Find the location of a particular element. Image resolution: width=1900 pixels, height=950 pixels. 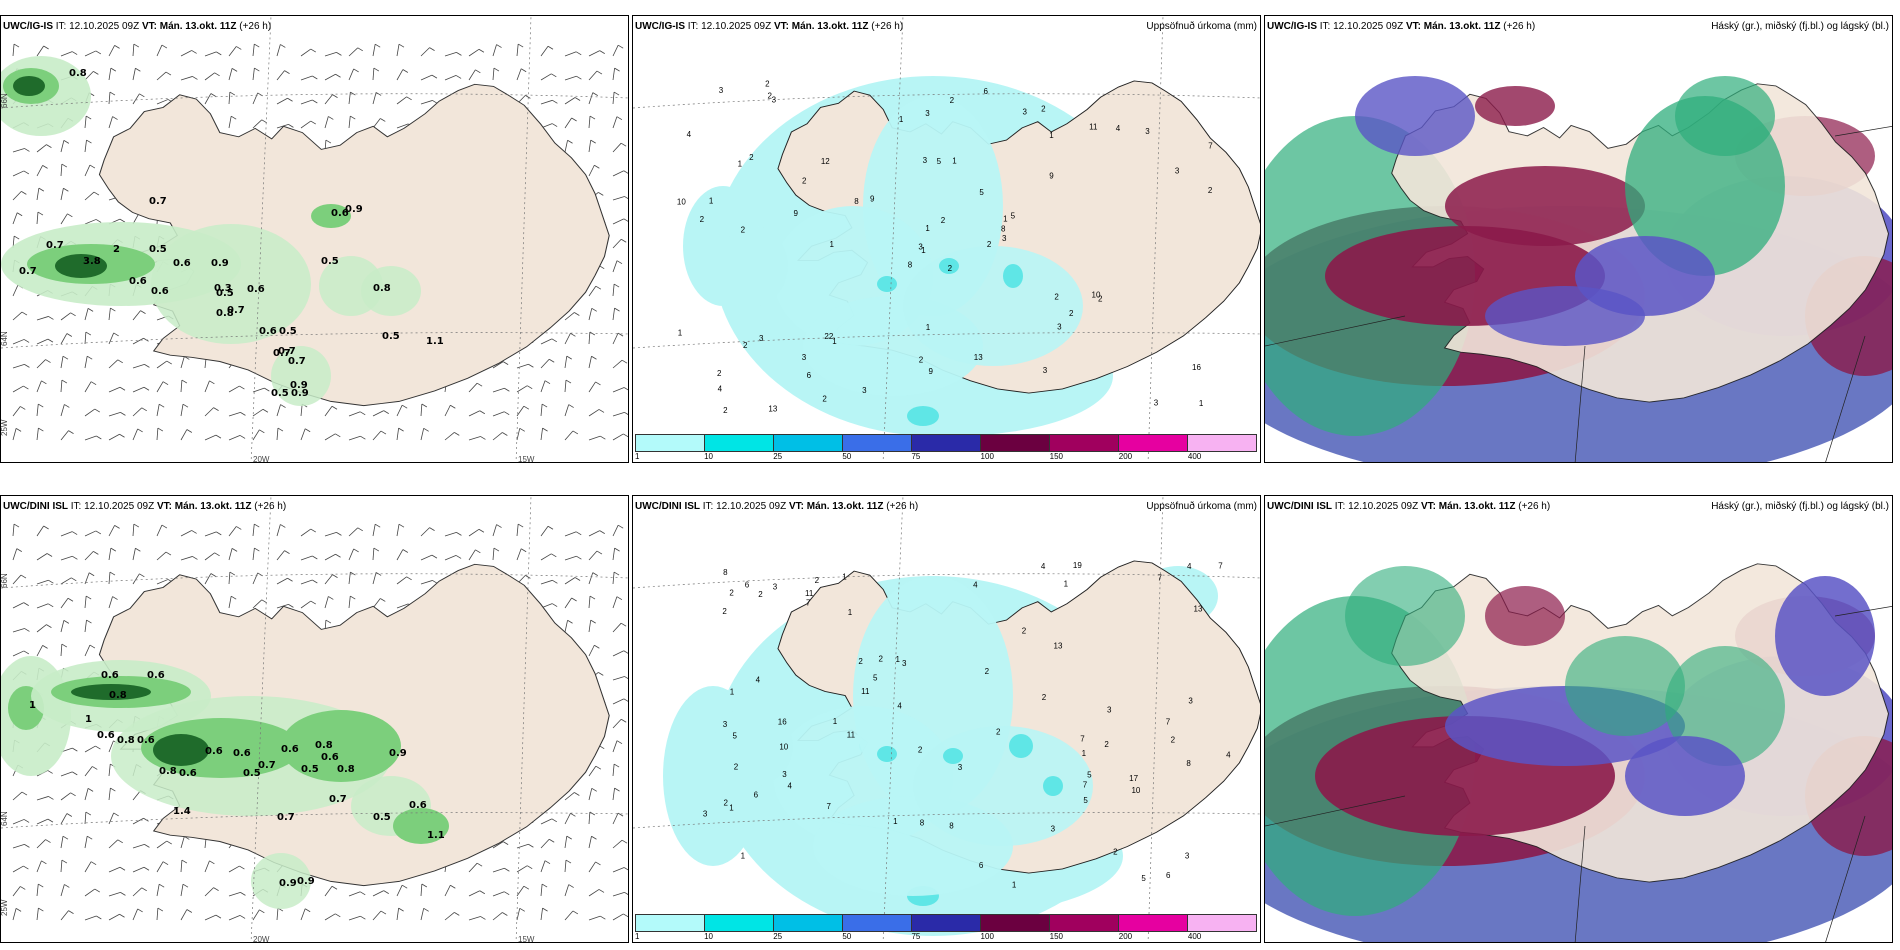

axis-label: 15W is located at coordinates (526, 459).